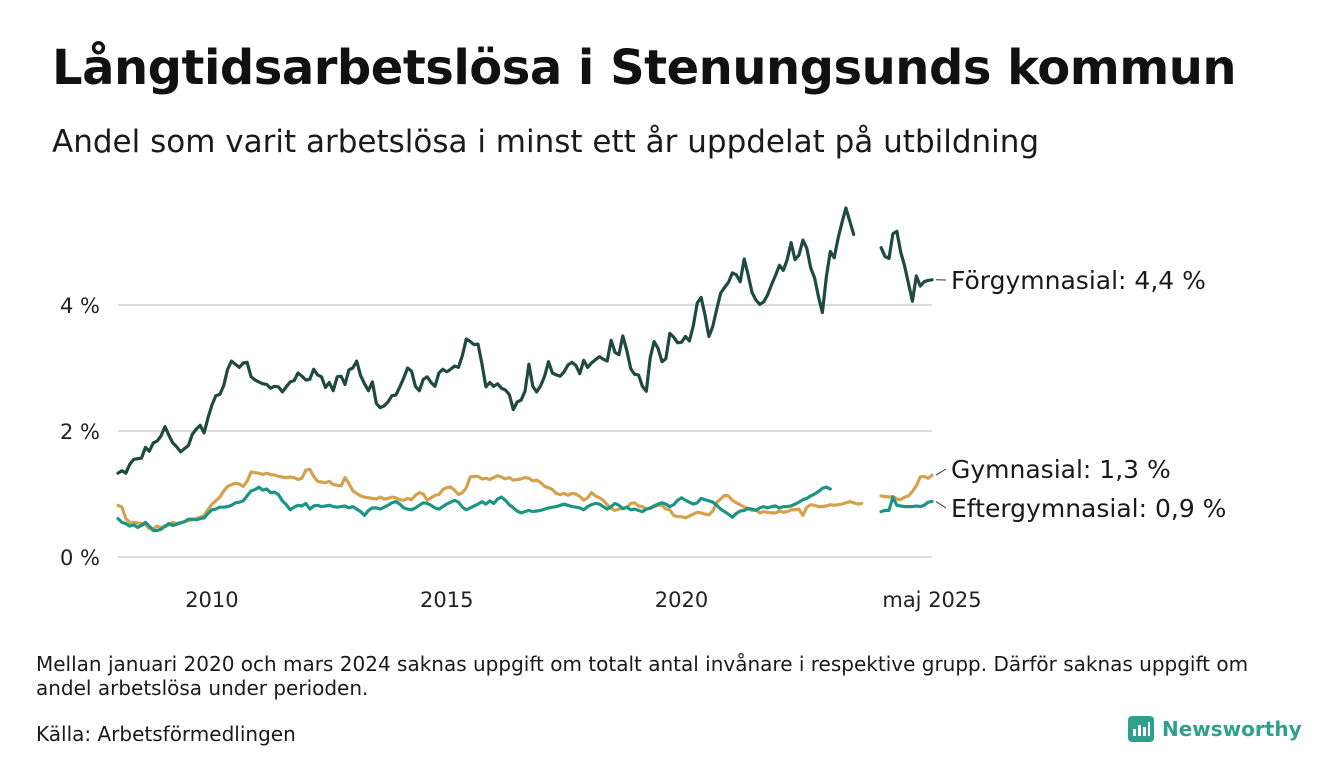 The image size is (1340, 780). What do you see at coordinates (644, 68) in the screenshot?
I see `chart-title: Långtidsarbetslösa i Stenungsunds kommun` at bounding box center [644, 68].